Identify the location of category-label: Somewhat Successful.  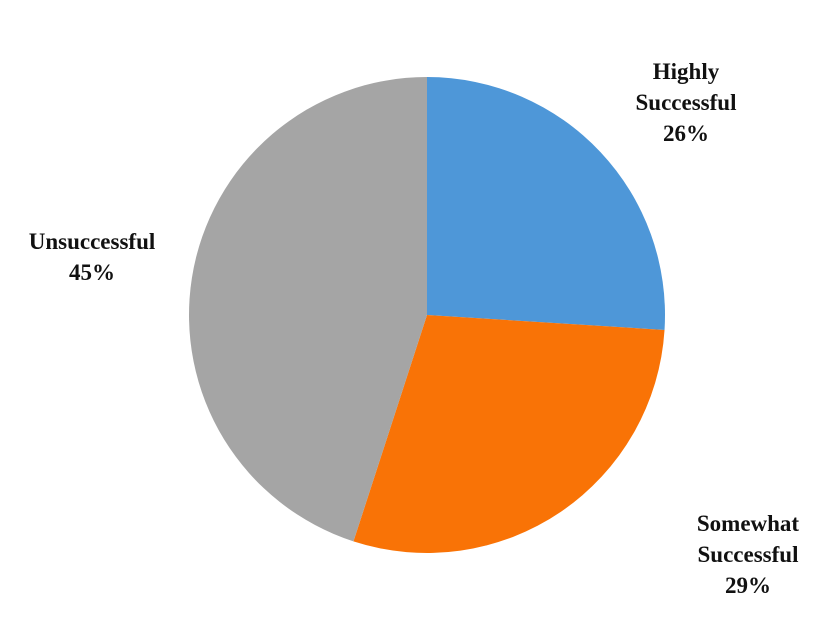
(748, 539).